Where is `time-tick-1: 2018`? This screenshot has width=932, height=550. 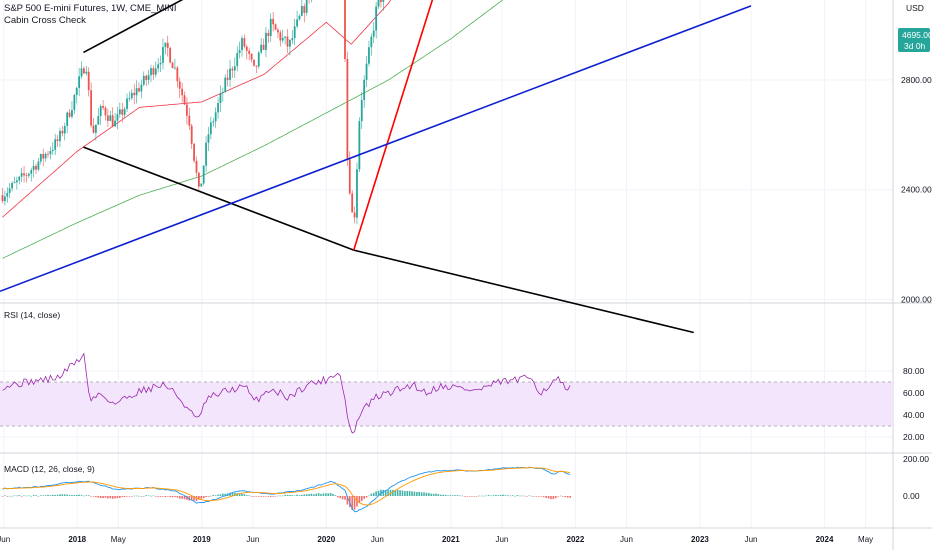 time-tick-1: 2018 is located at coordinates (77, 539).